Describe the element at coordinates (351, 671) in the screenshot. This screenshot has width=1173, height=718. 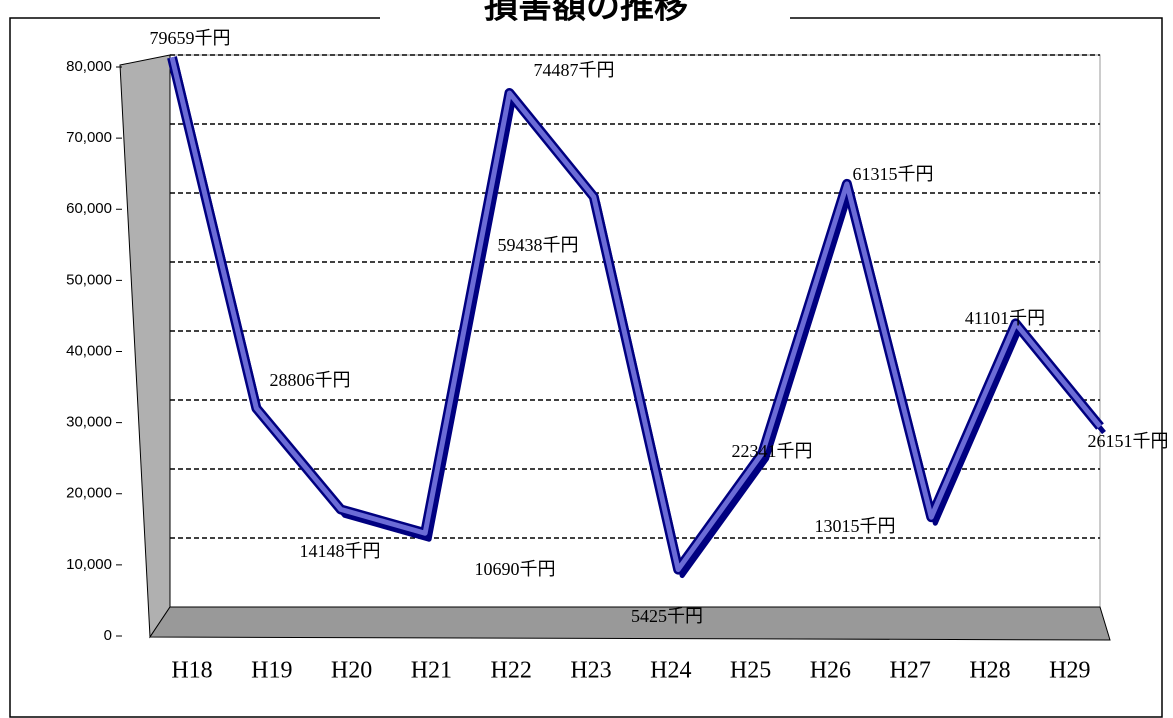
I see `x-tick-label: H20` at that location.